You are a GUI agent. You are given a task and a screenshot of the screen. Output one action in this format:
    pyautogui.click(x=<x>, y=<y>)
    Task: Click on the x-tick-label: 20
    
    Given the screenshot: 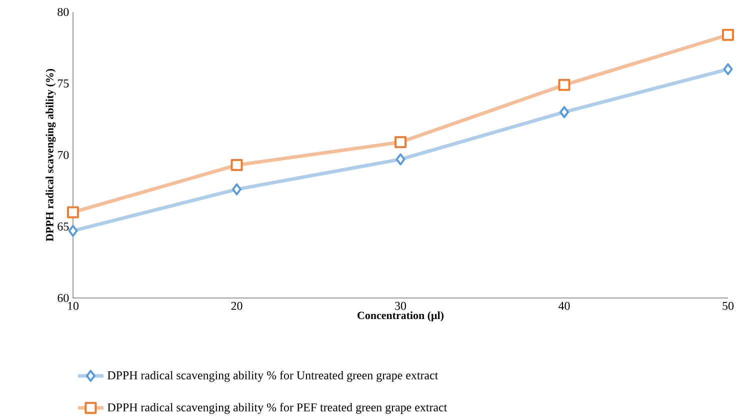 What is the action you would take?
    pyautogui.click(x=236, y=306)
    